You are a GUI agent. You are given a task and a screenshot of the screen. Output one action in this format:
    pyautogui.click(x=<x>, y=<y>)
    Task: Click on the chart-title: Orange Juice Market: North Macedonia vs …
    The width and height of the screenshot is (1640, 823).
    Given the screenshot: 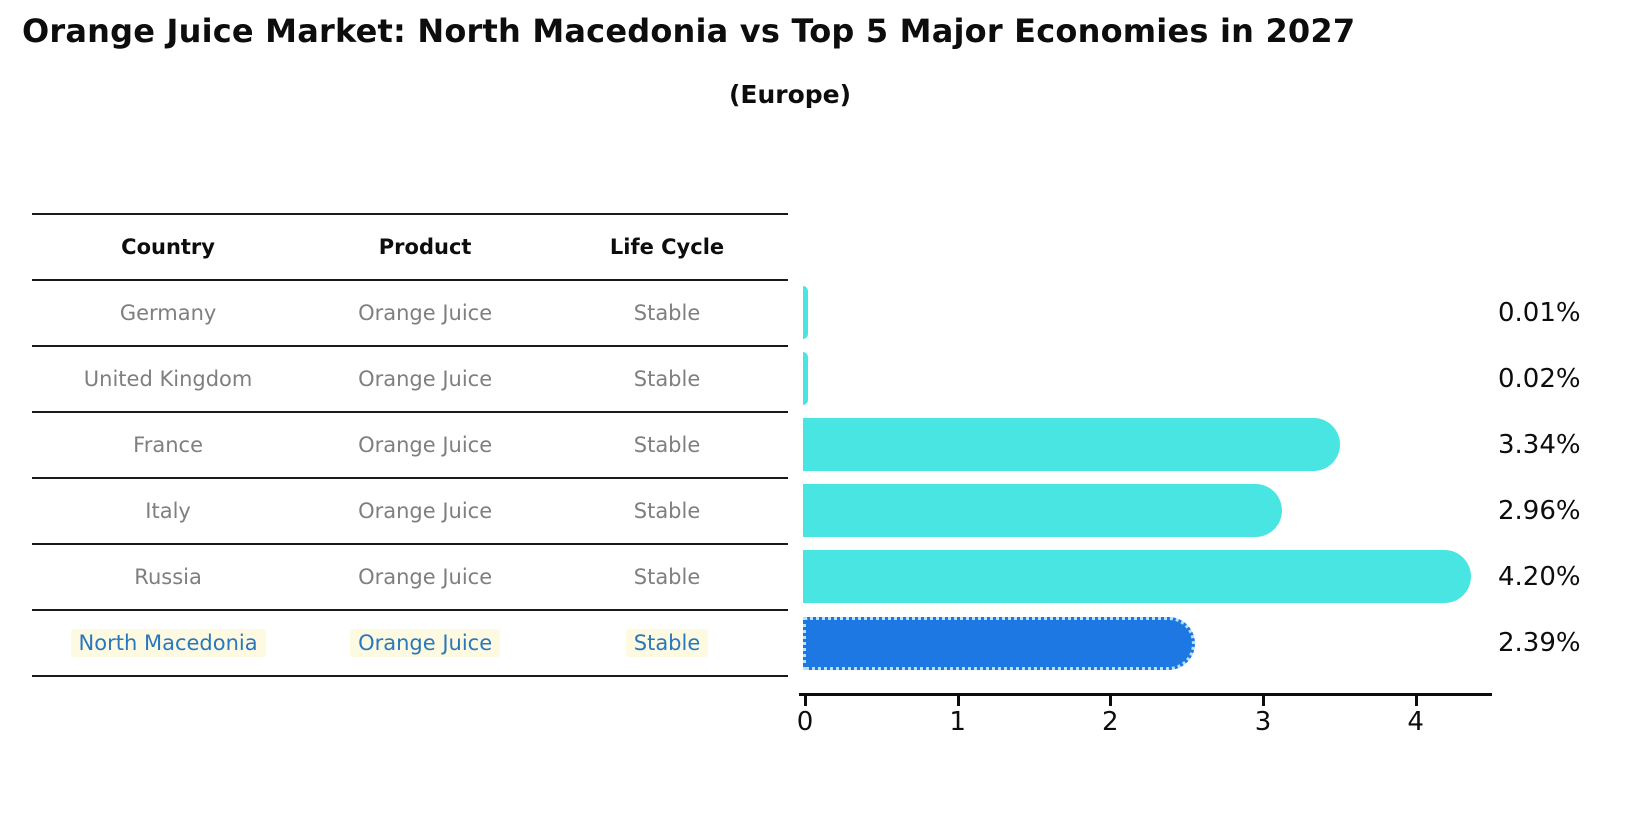 What is the action you would take?
    pyautogui.click(x=689, y=31)
    